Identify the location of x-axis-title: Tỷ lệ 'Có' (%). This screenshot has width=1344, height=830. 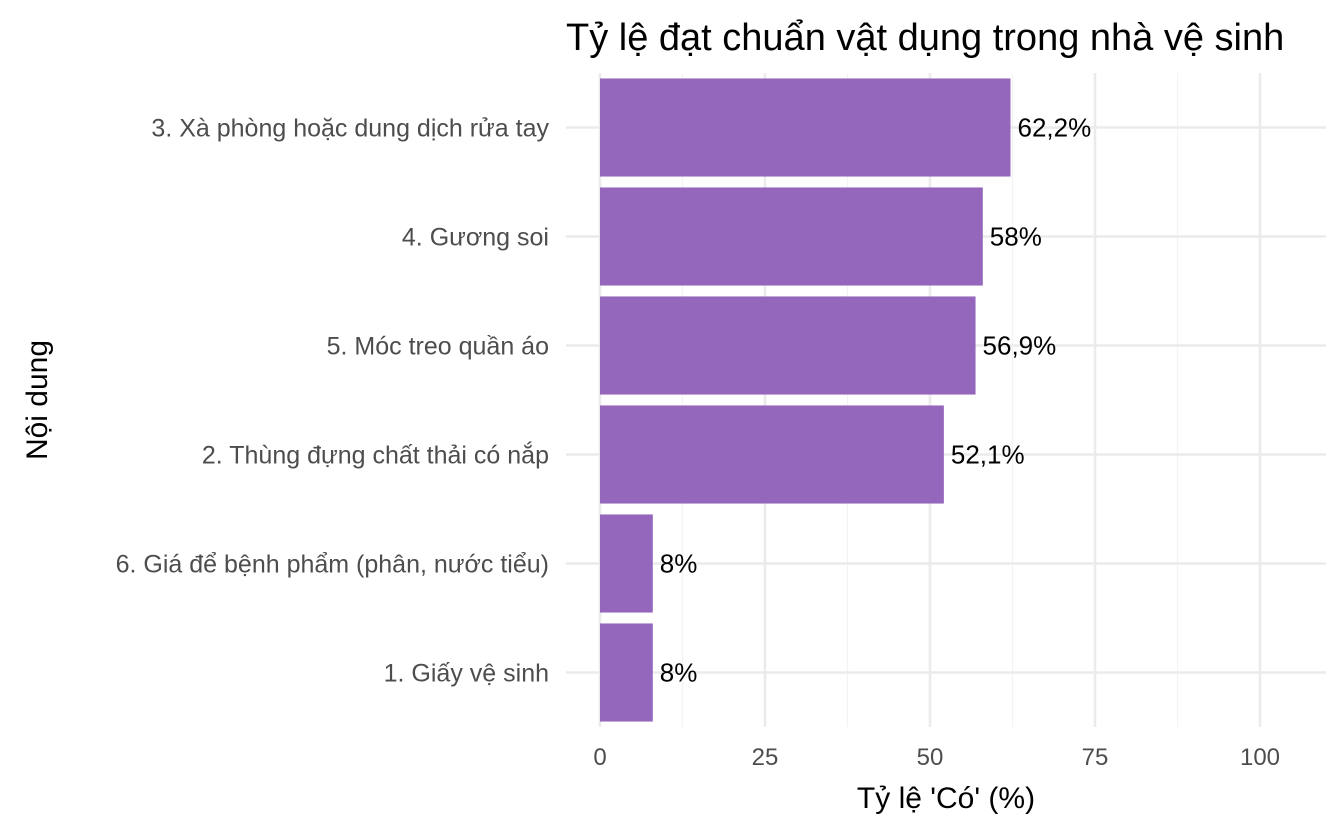
(946, 798).